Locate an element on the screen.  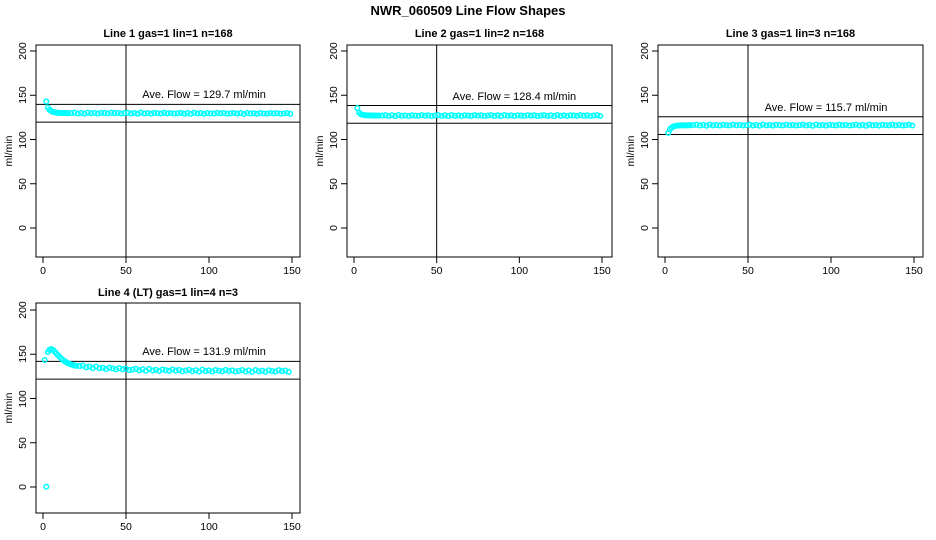
subplot-title: Line 3 gas=1 lin=3 n=168 is located at coordinates (790, 34).